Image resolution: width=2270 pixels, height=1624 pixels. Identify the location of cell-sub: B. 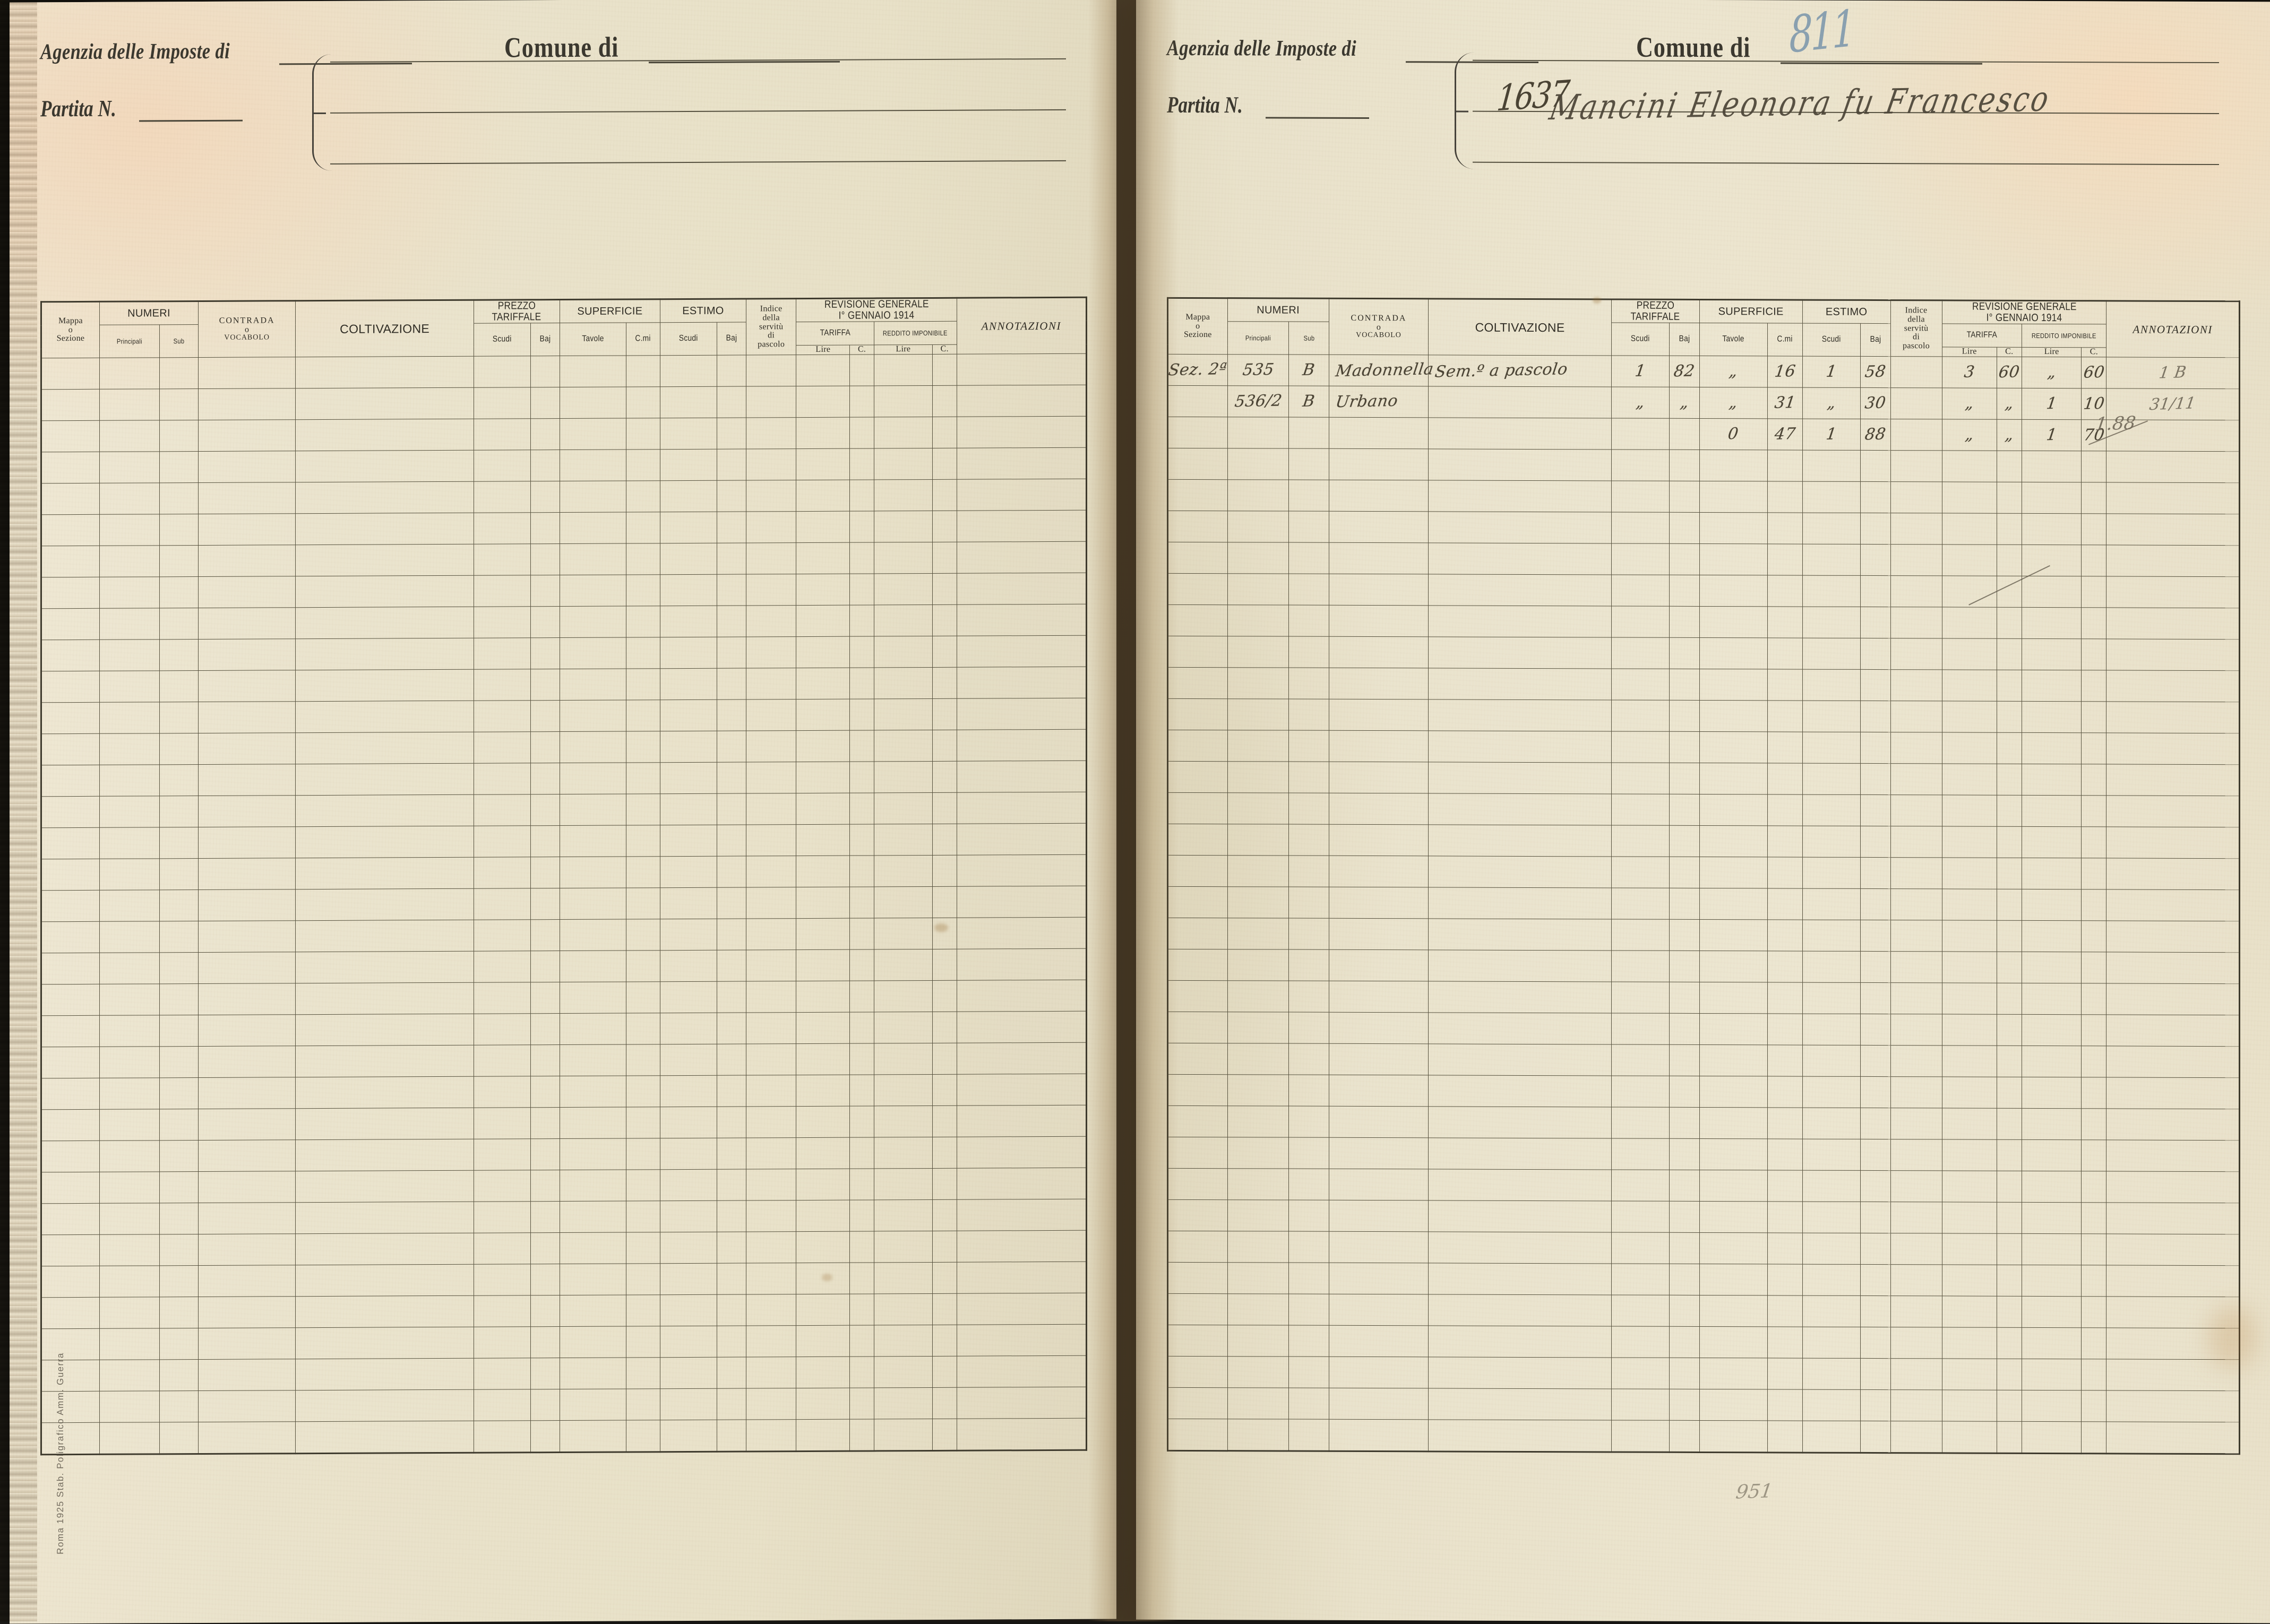
(1309, 402).